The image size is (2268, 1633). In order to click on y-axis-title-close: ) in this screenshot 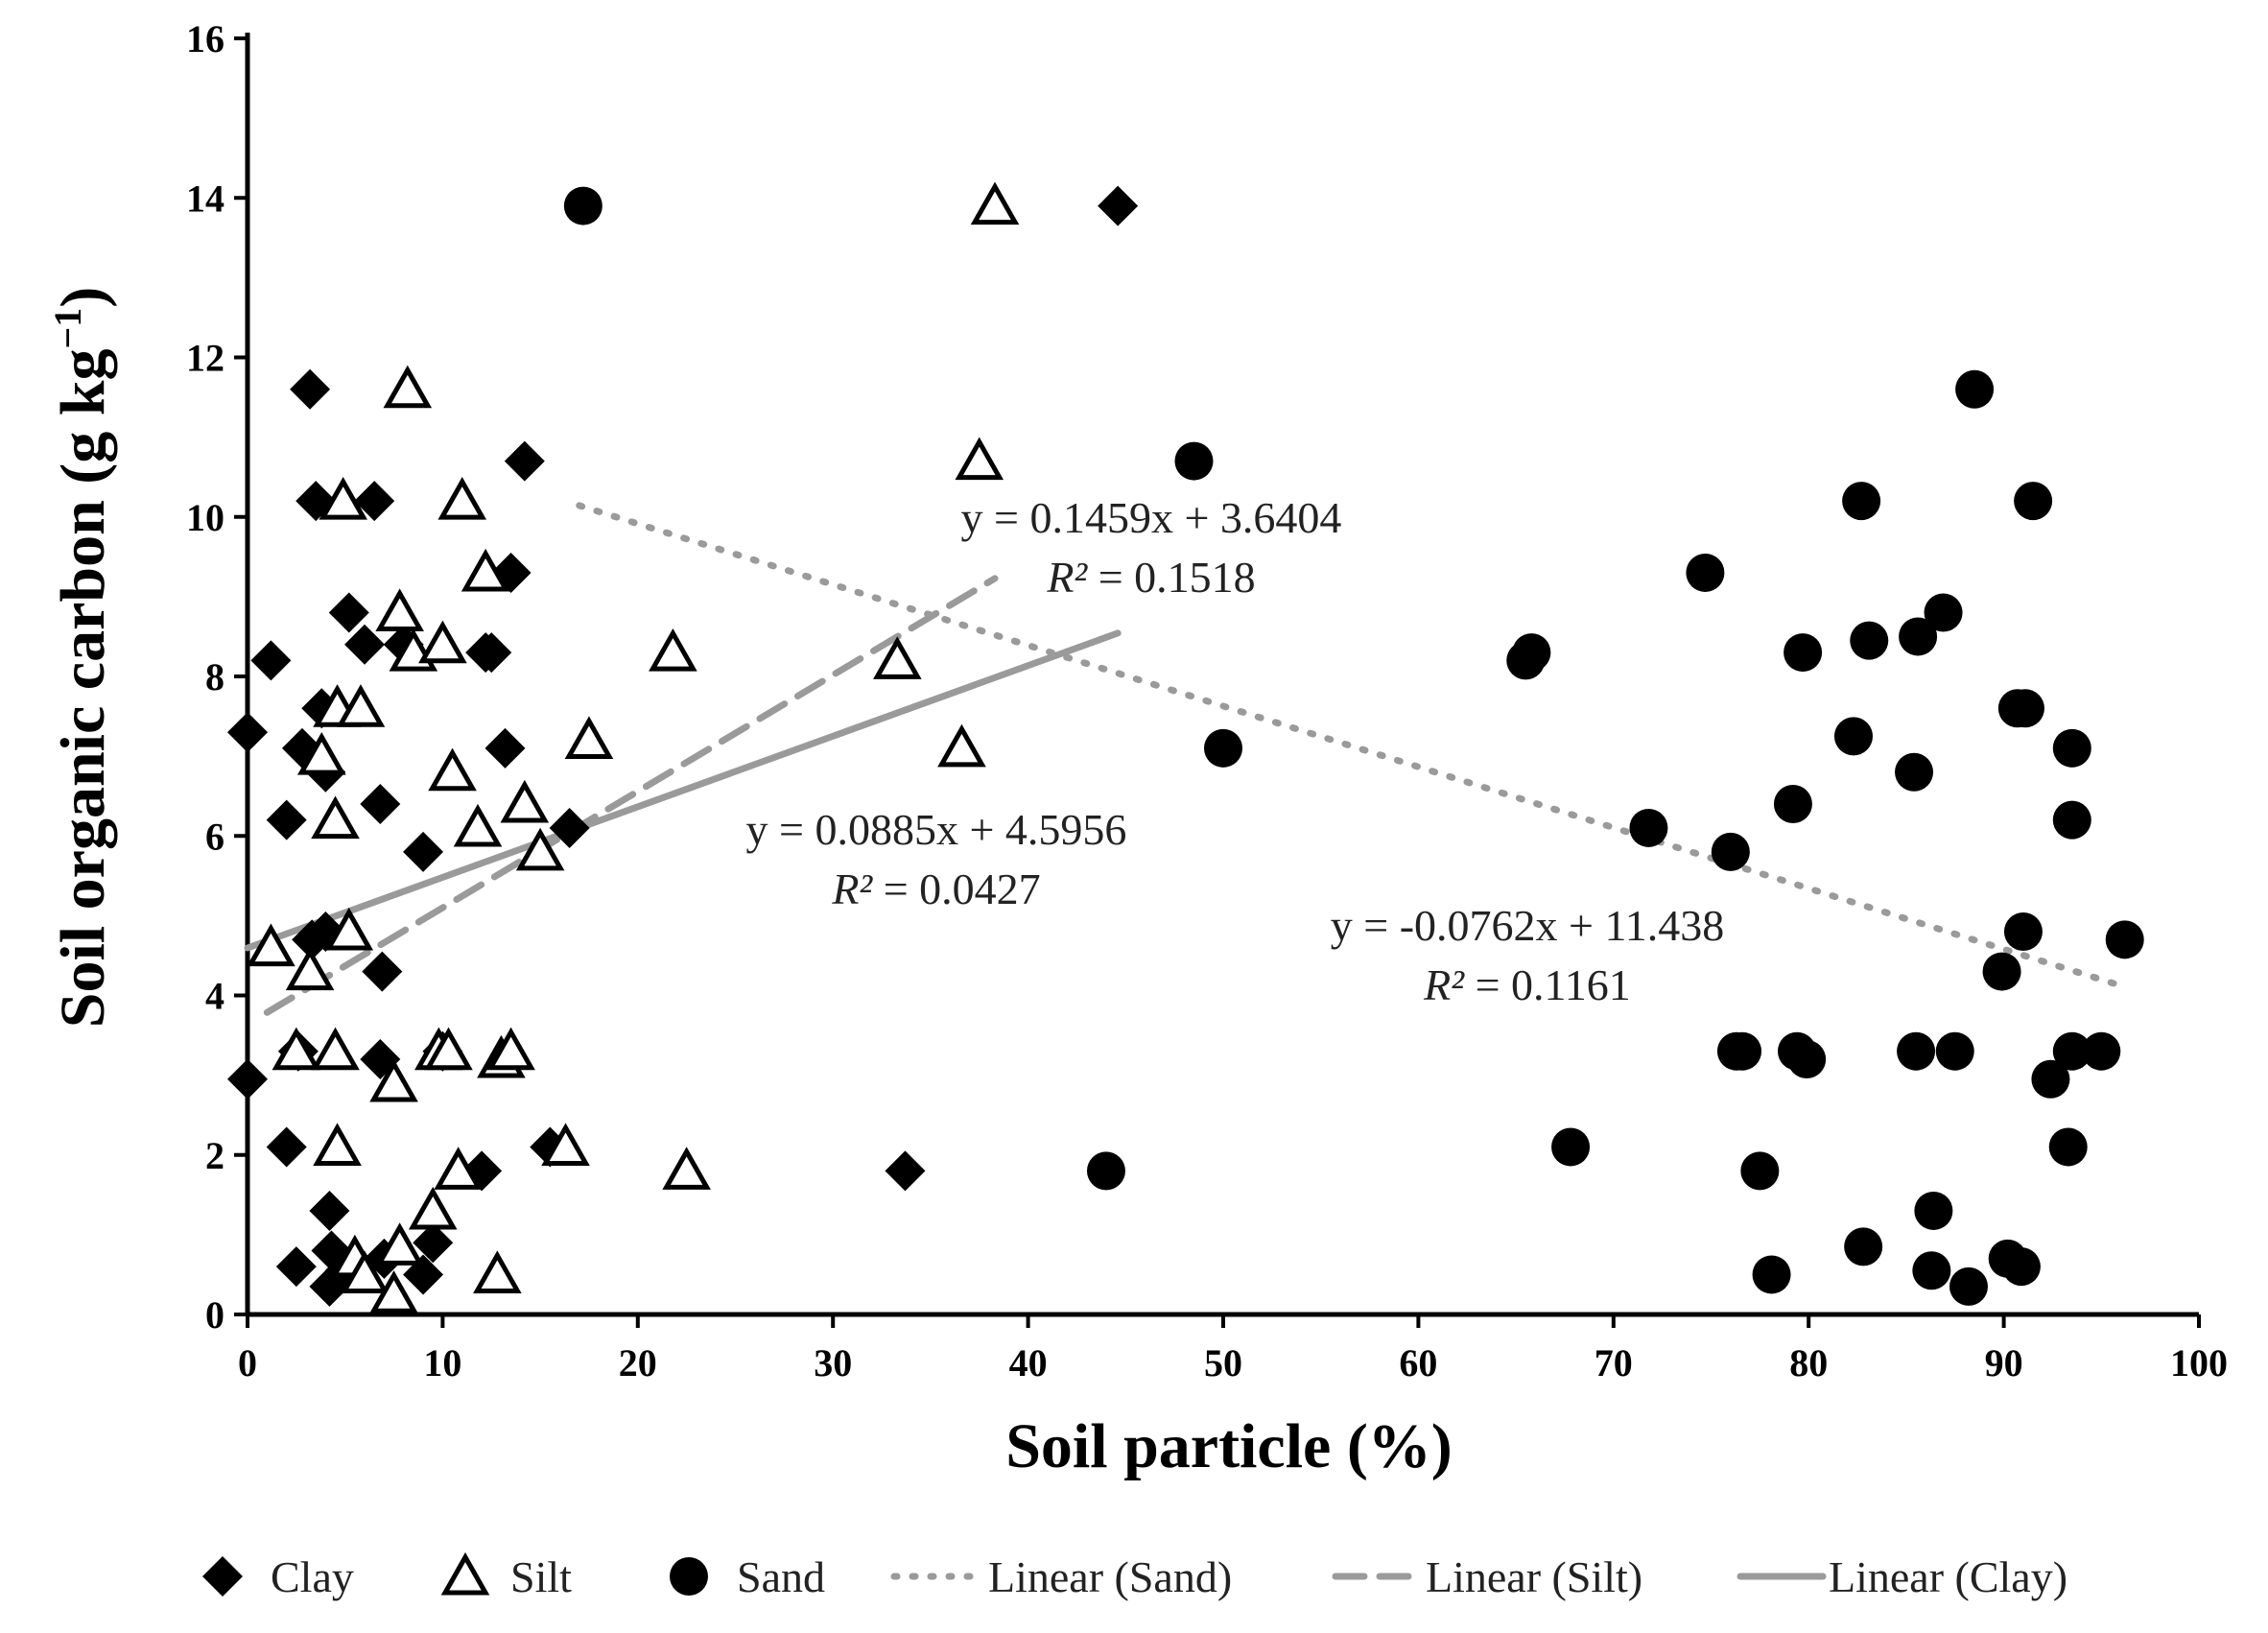, I will do `click(83, 297)`.